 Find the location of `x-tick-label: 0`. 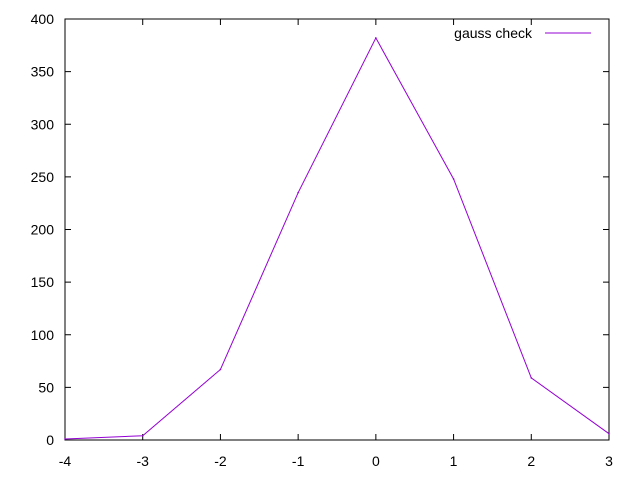

x-tick-label: 0 is located at coordinates (376, 461).